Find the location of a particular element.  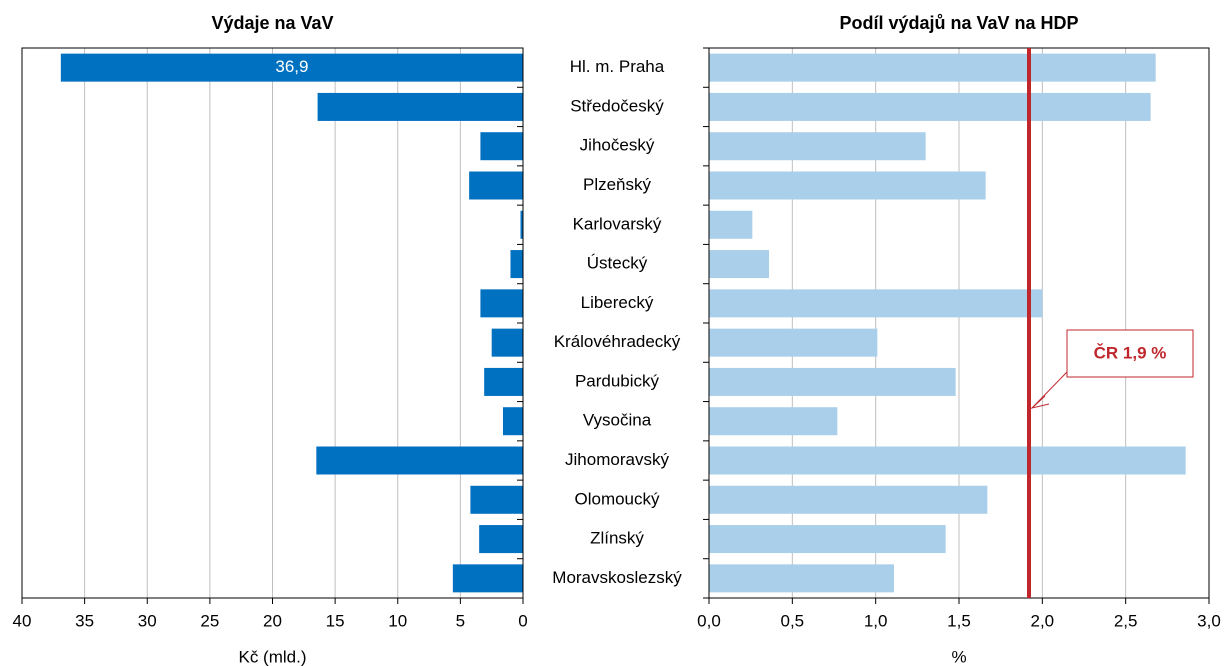

chart-title: Podíl výdajů na VaV na HDP is located at coordinates (958, 23).